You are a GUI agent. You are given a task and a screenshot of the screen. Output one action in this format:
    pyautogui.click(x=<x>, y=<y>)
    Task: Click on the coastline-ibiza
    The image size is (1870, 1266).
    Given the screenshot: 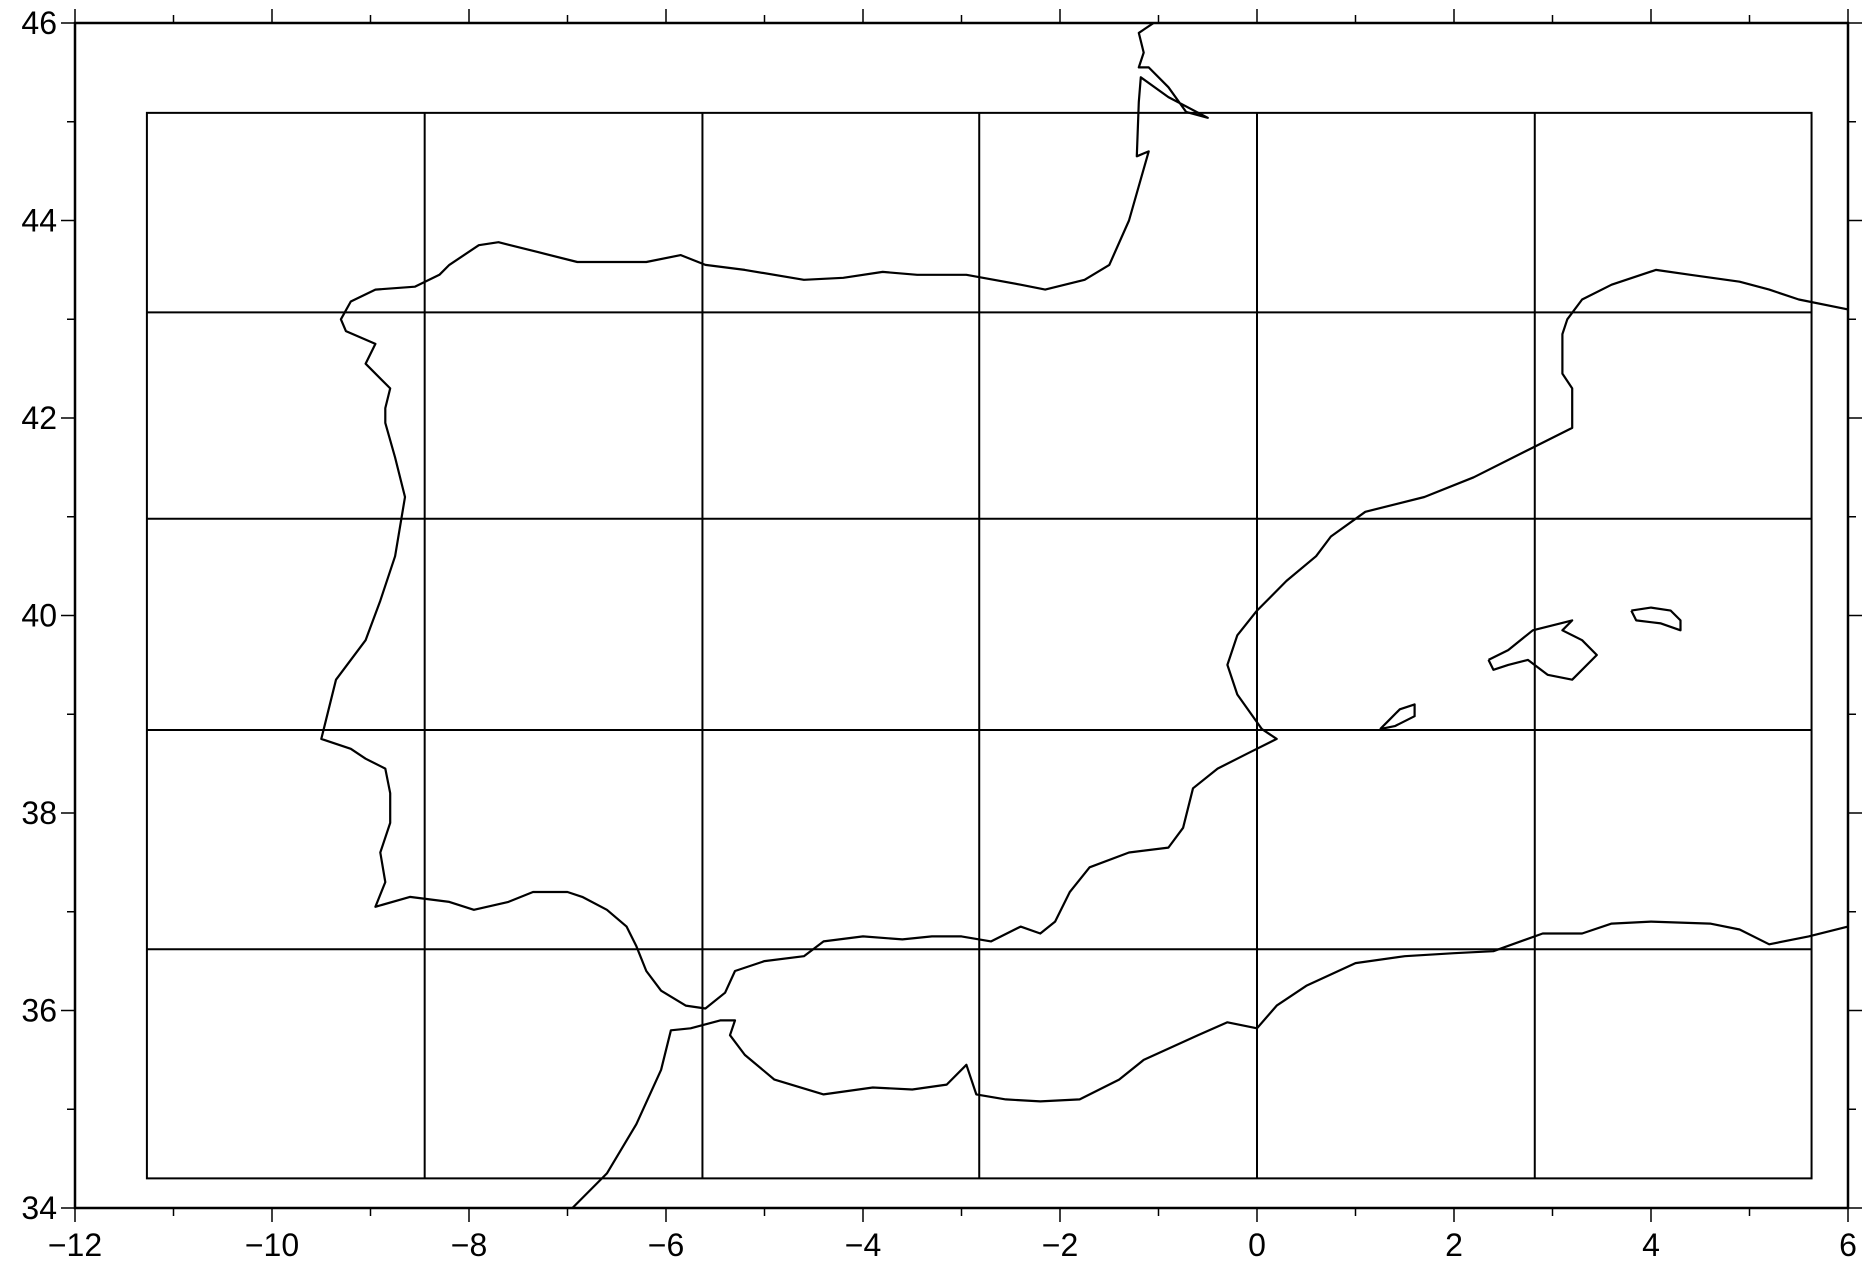 What is the action you would take?
    pyautogui.click(x=1397, y=717)
    